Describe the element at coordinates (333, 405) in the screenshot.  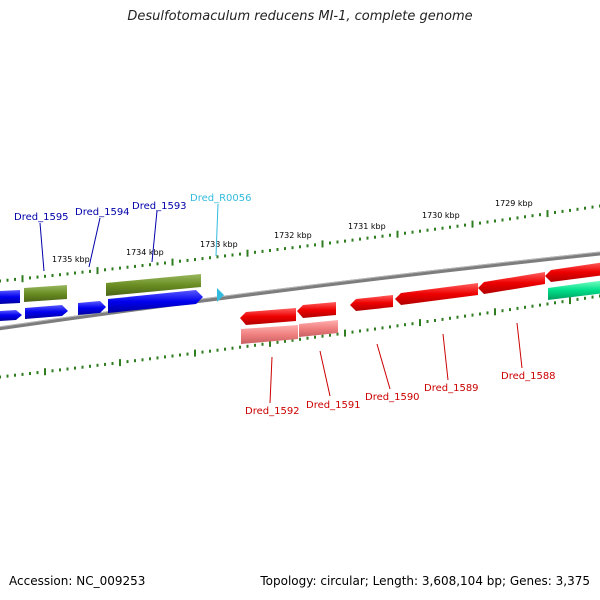
I see `gene-label-dred-1591: Dred_1591` at that location.